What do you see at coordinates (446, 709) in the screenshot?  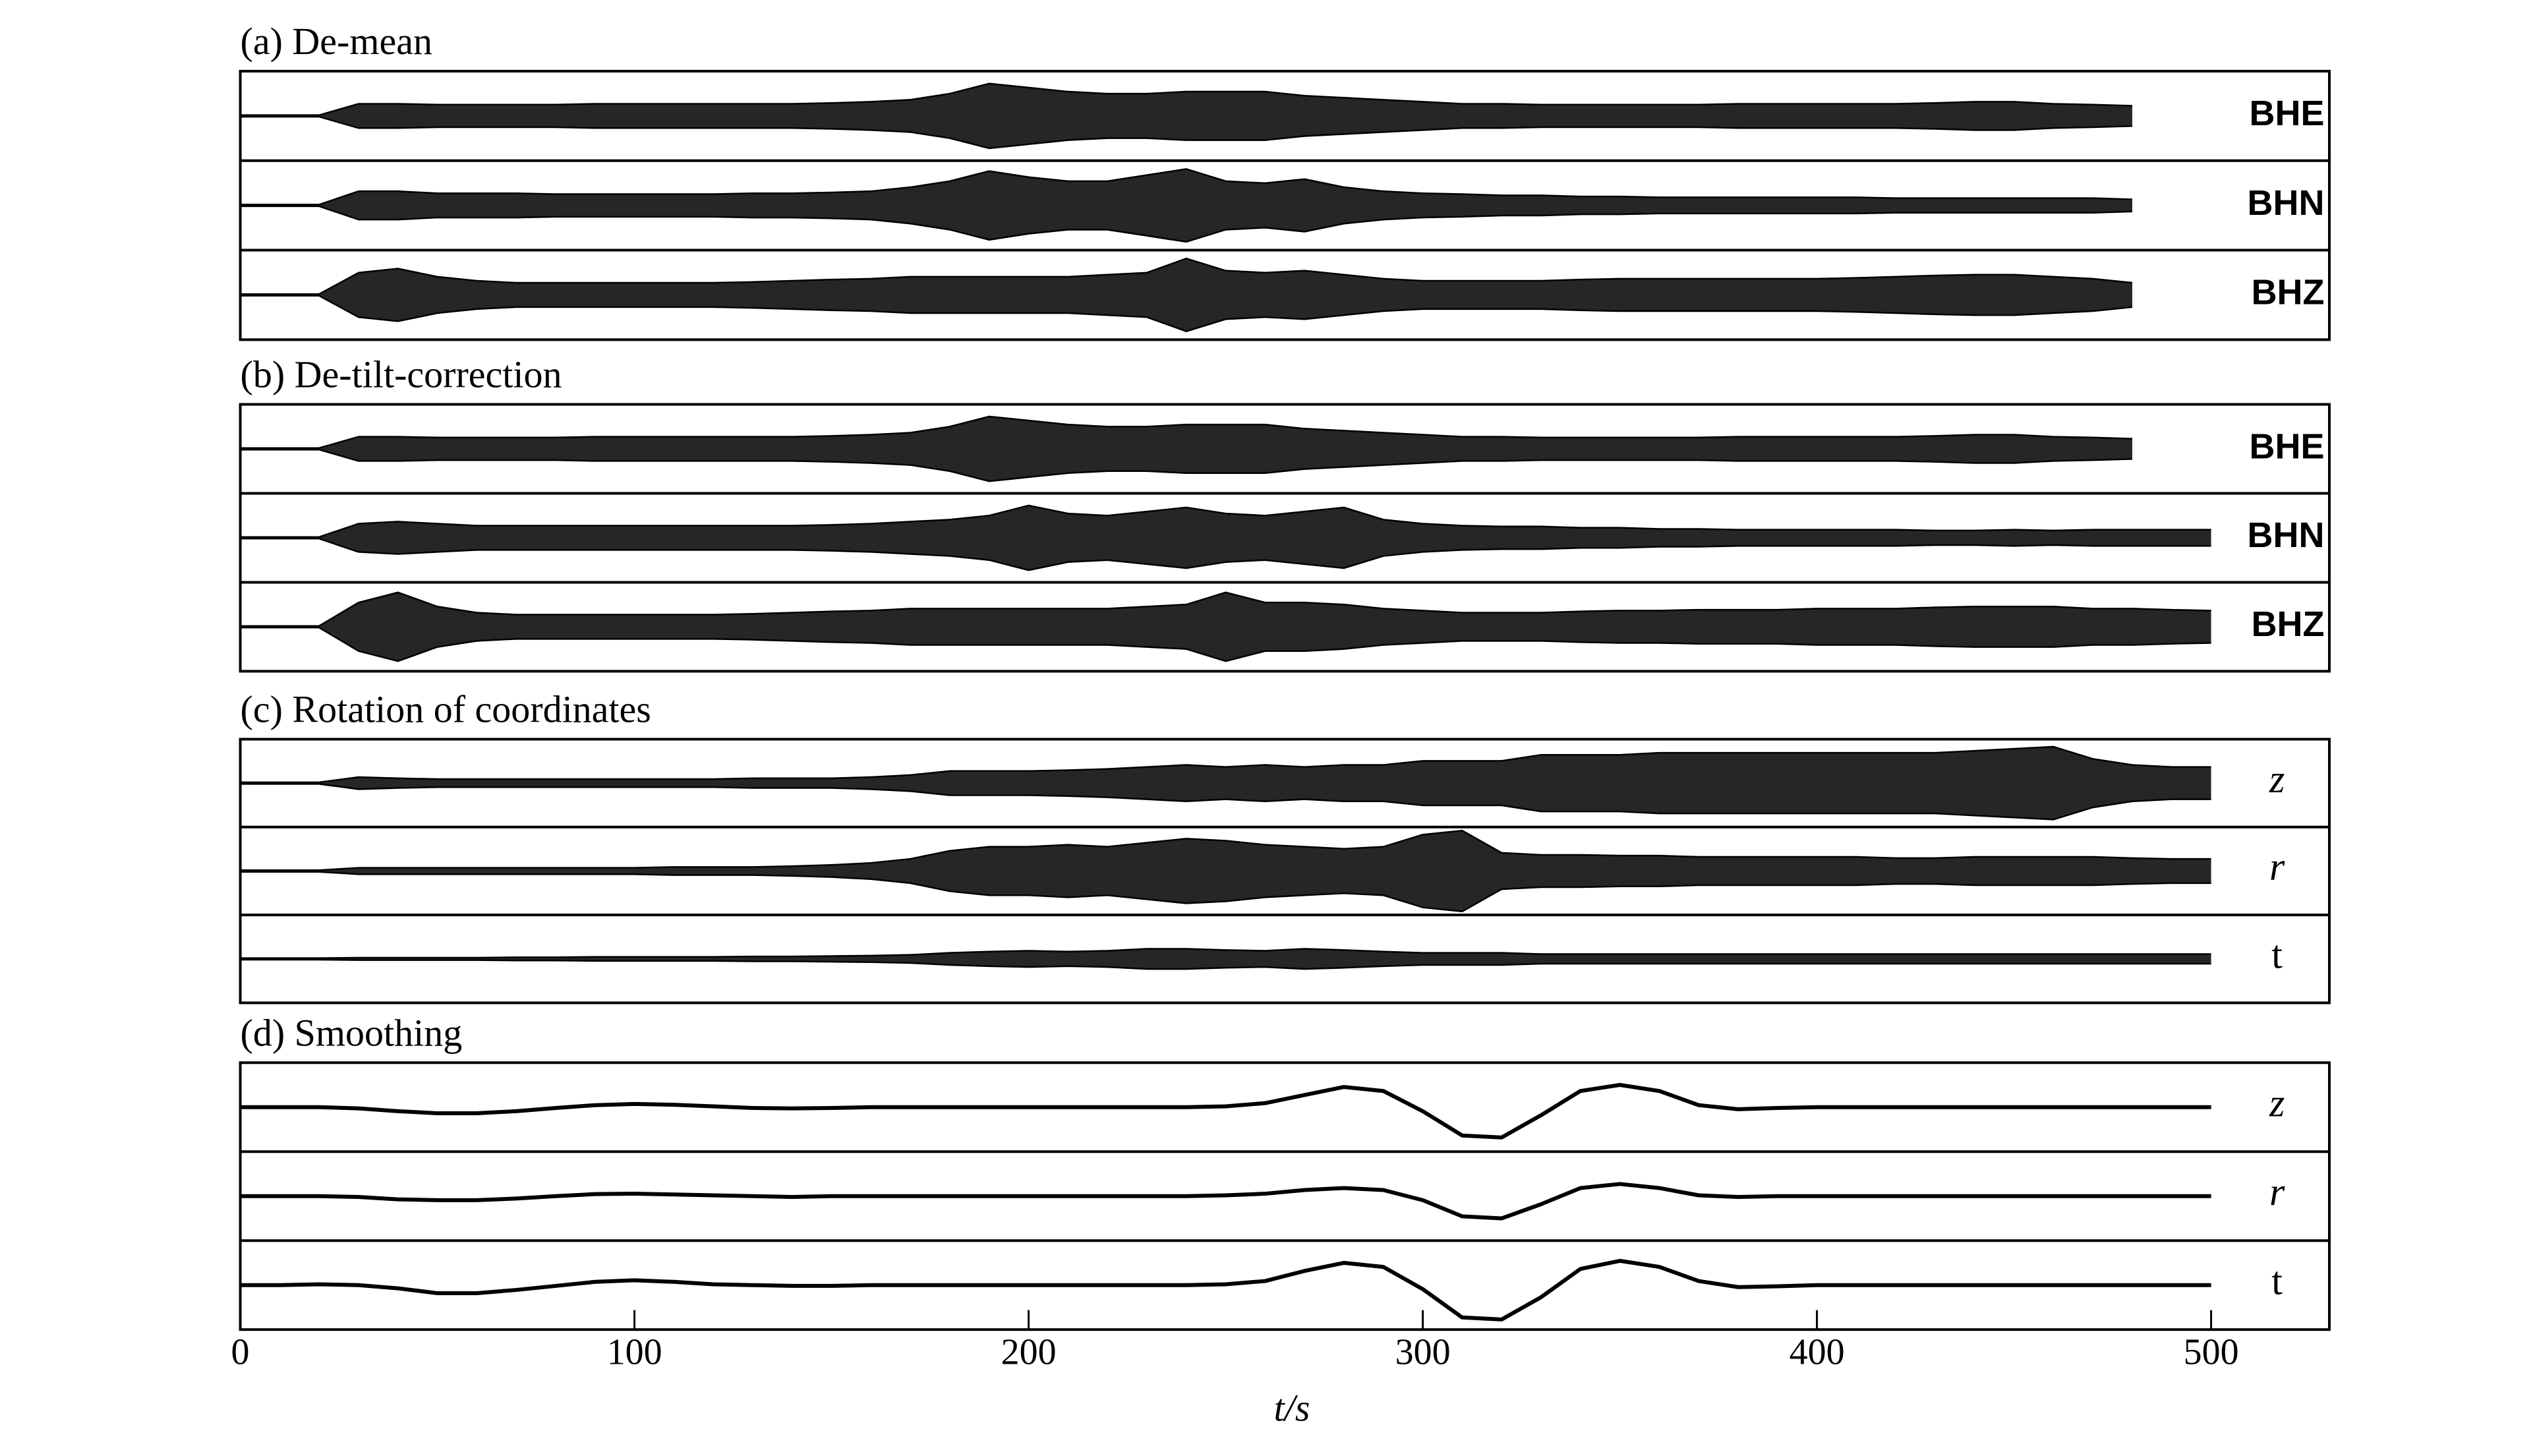 I see `panel-title: (c) Rotation of coordinates` at bounding box center [446, 709].